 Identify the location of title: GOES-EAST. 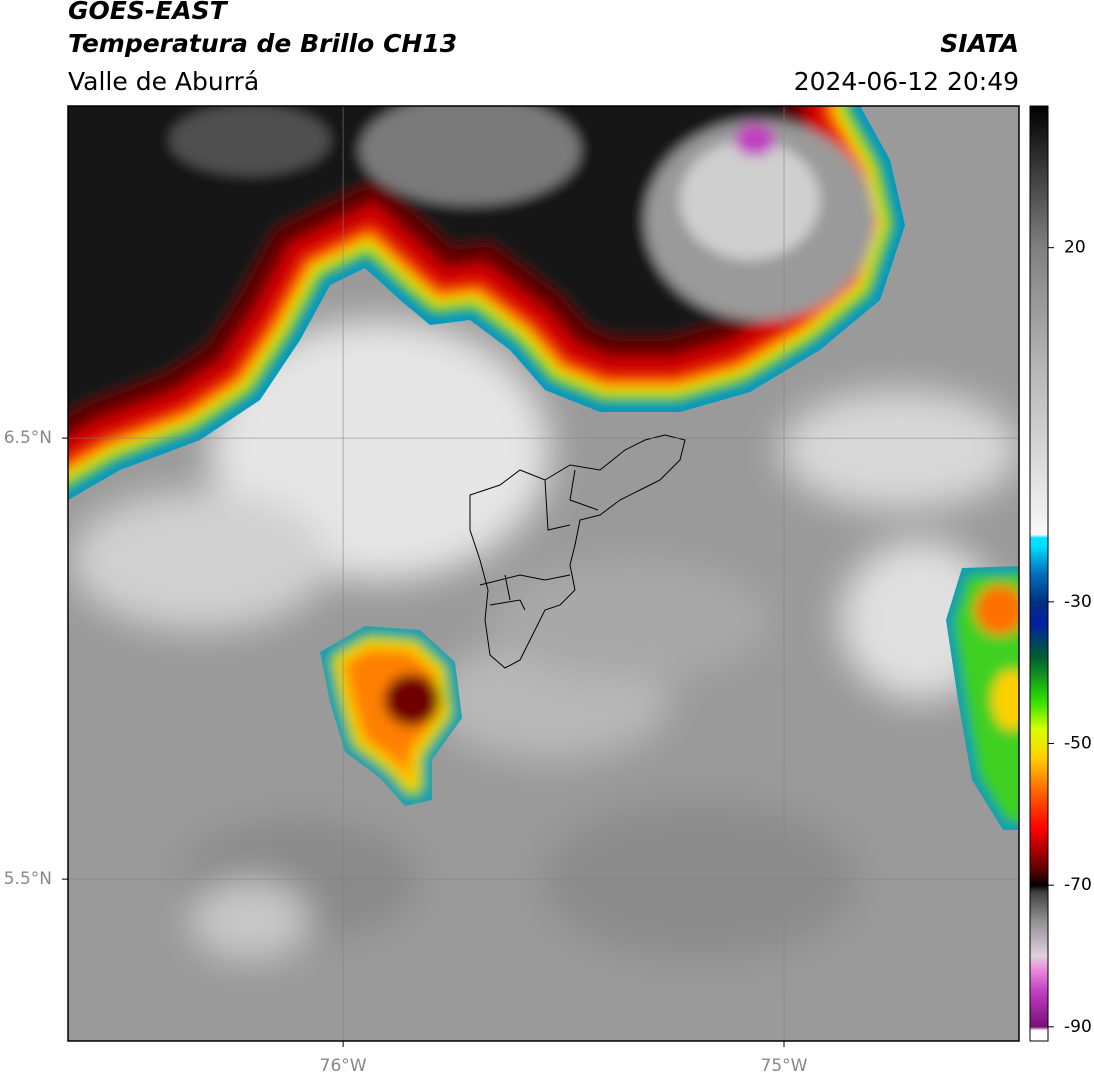
(148, 12).